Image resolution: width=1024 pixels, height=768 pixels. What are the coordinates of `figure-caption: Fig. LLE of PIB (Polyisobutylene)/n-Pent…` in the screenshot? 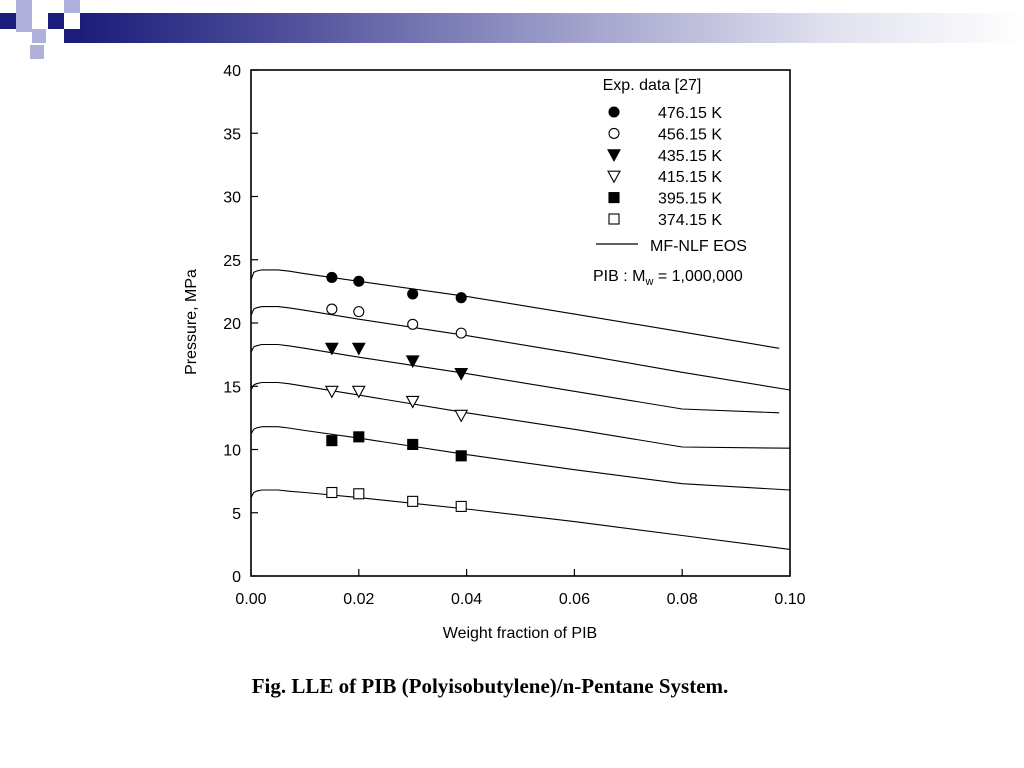 It's located at (490, 686).